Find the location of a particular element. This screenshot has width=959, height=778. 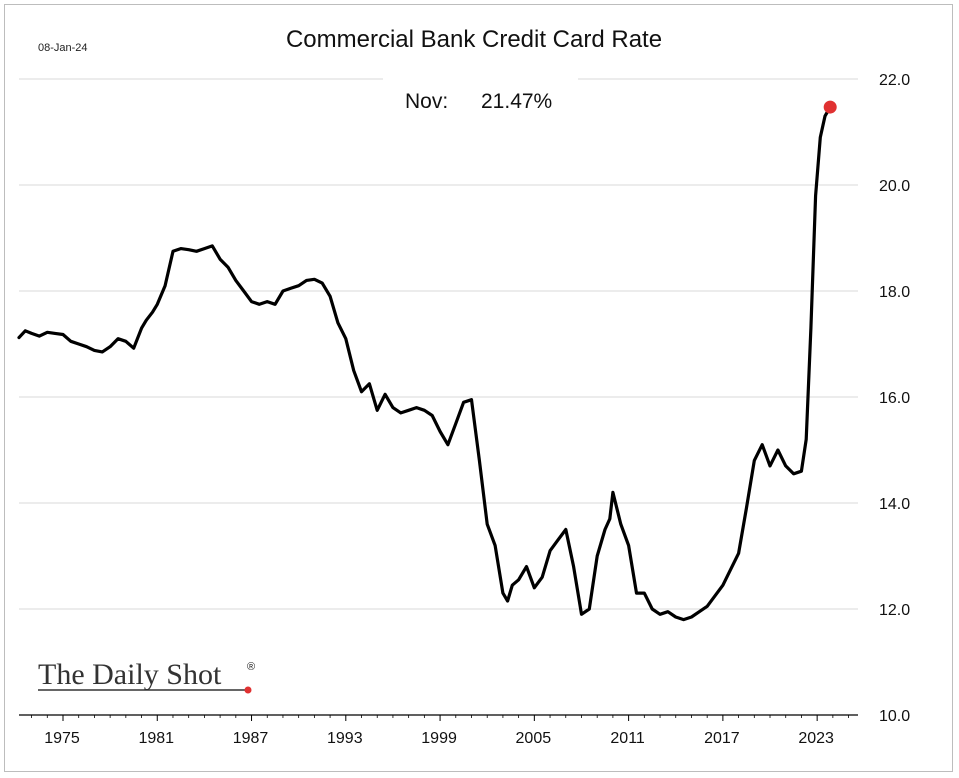

daily-shot-logo: The Daily Shot ® is located at coordinates (146, 676).